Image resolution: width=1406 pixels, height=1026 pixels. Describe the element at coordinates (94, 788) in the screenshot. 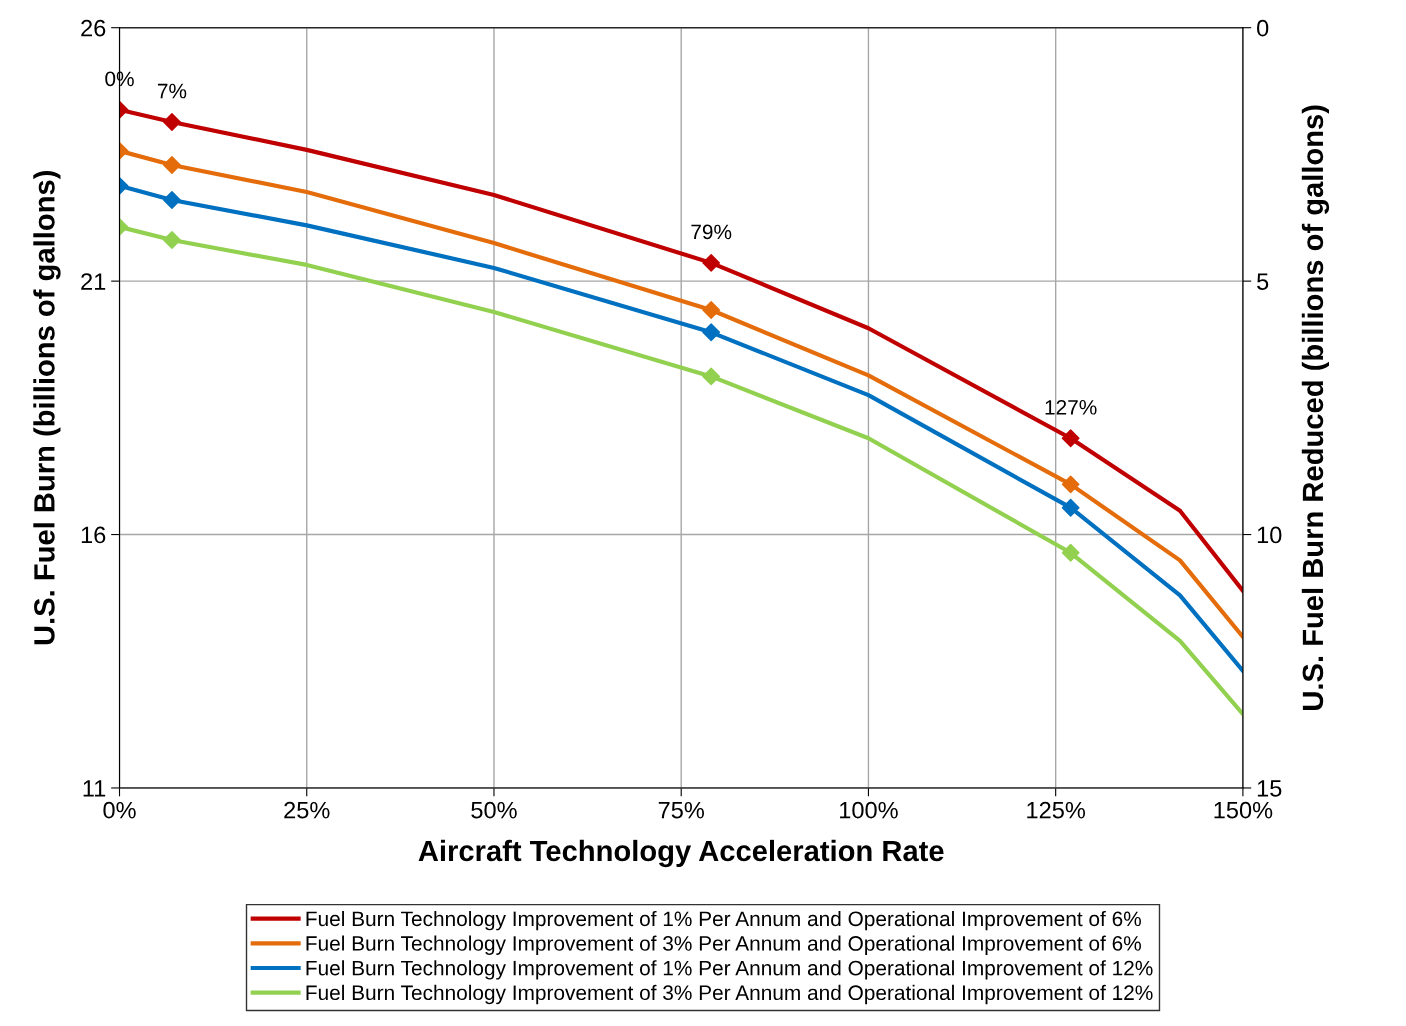

I see `y-tick-label: 11` at that location.